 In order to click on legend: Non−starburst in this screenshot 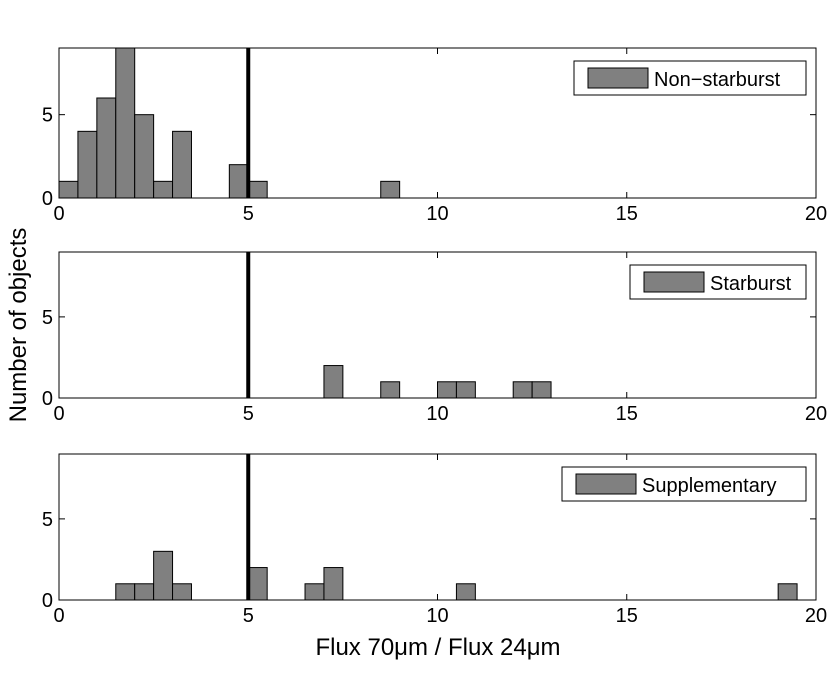, I will do `click(690, 78)`.